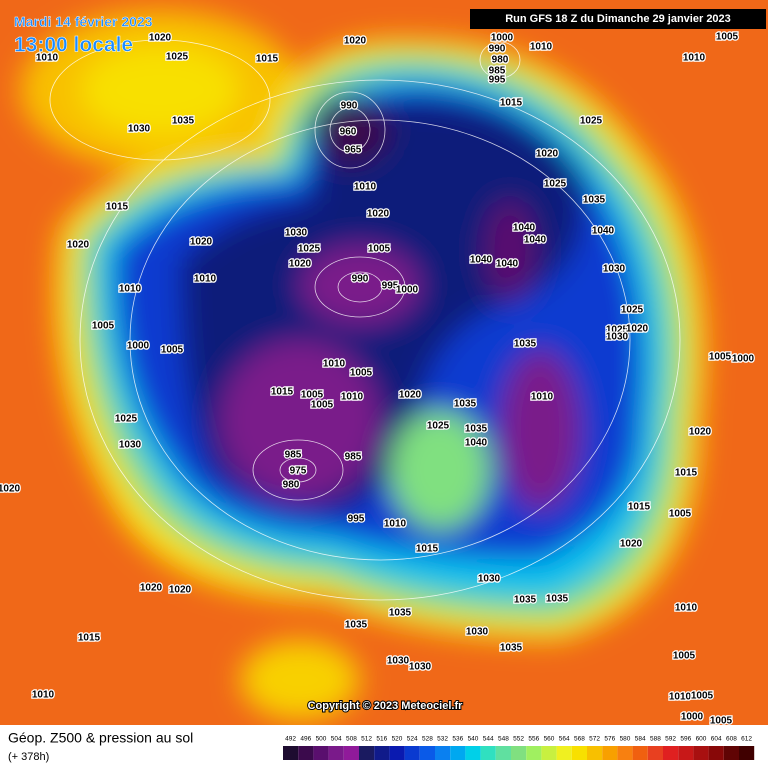 This screenshot has height=773, width=768. I want to click on scale-label: 520, so click(397, 739).